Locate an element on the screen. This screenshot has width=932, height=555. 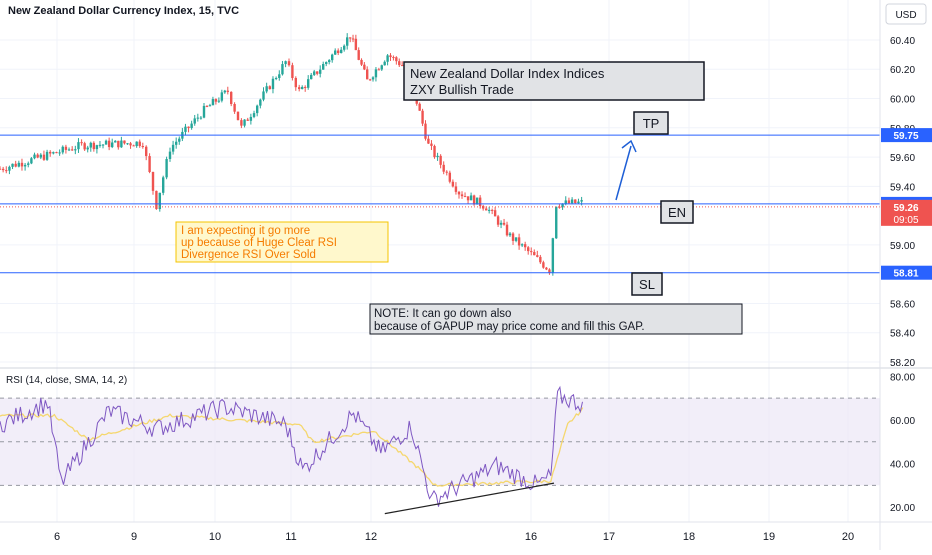
target-arrow is located at coordinates (626, 170).